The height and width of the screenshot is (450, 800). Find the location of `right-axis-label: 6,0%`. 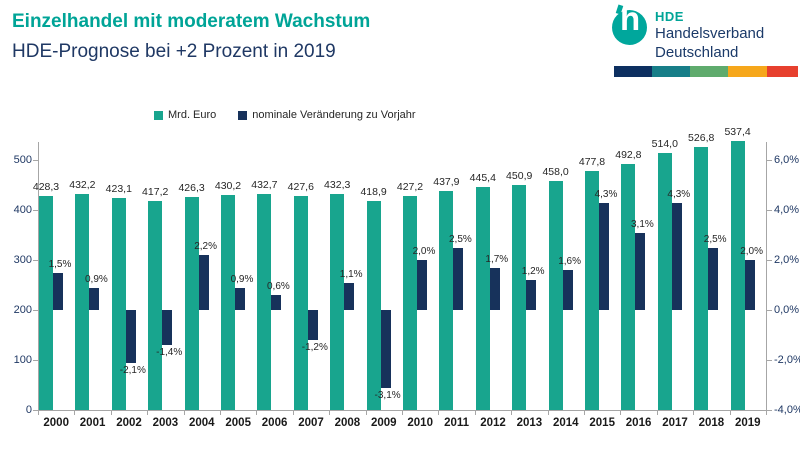

right-axis-label: 6,0% is located at coordinates (787, 160).